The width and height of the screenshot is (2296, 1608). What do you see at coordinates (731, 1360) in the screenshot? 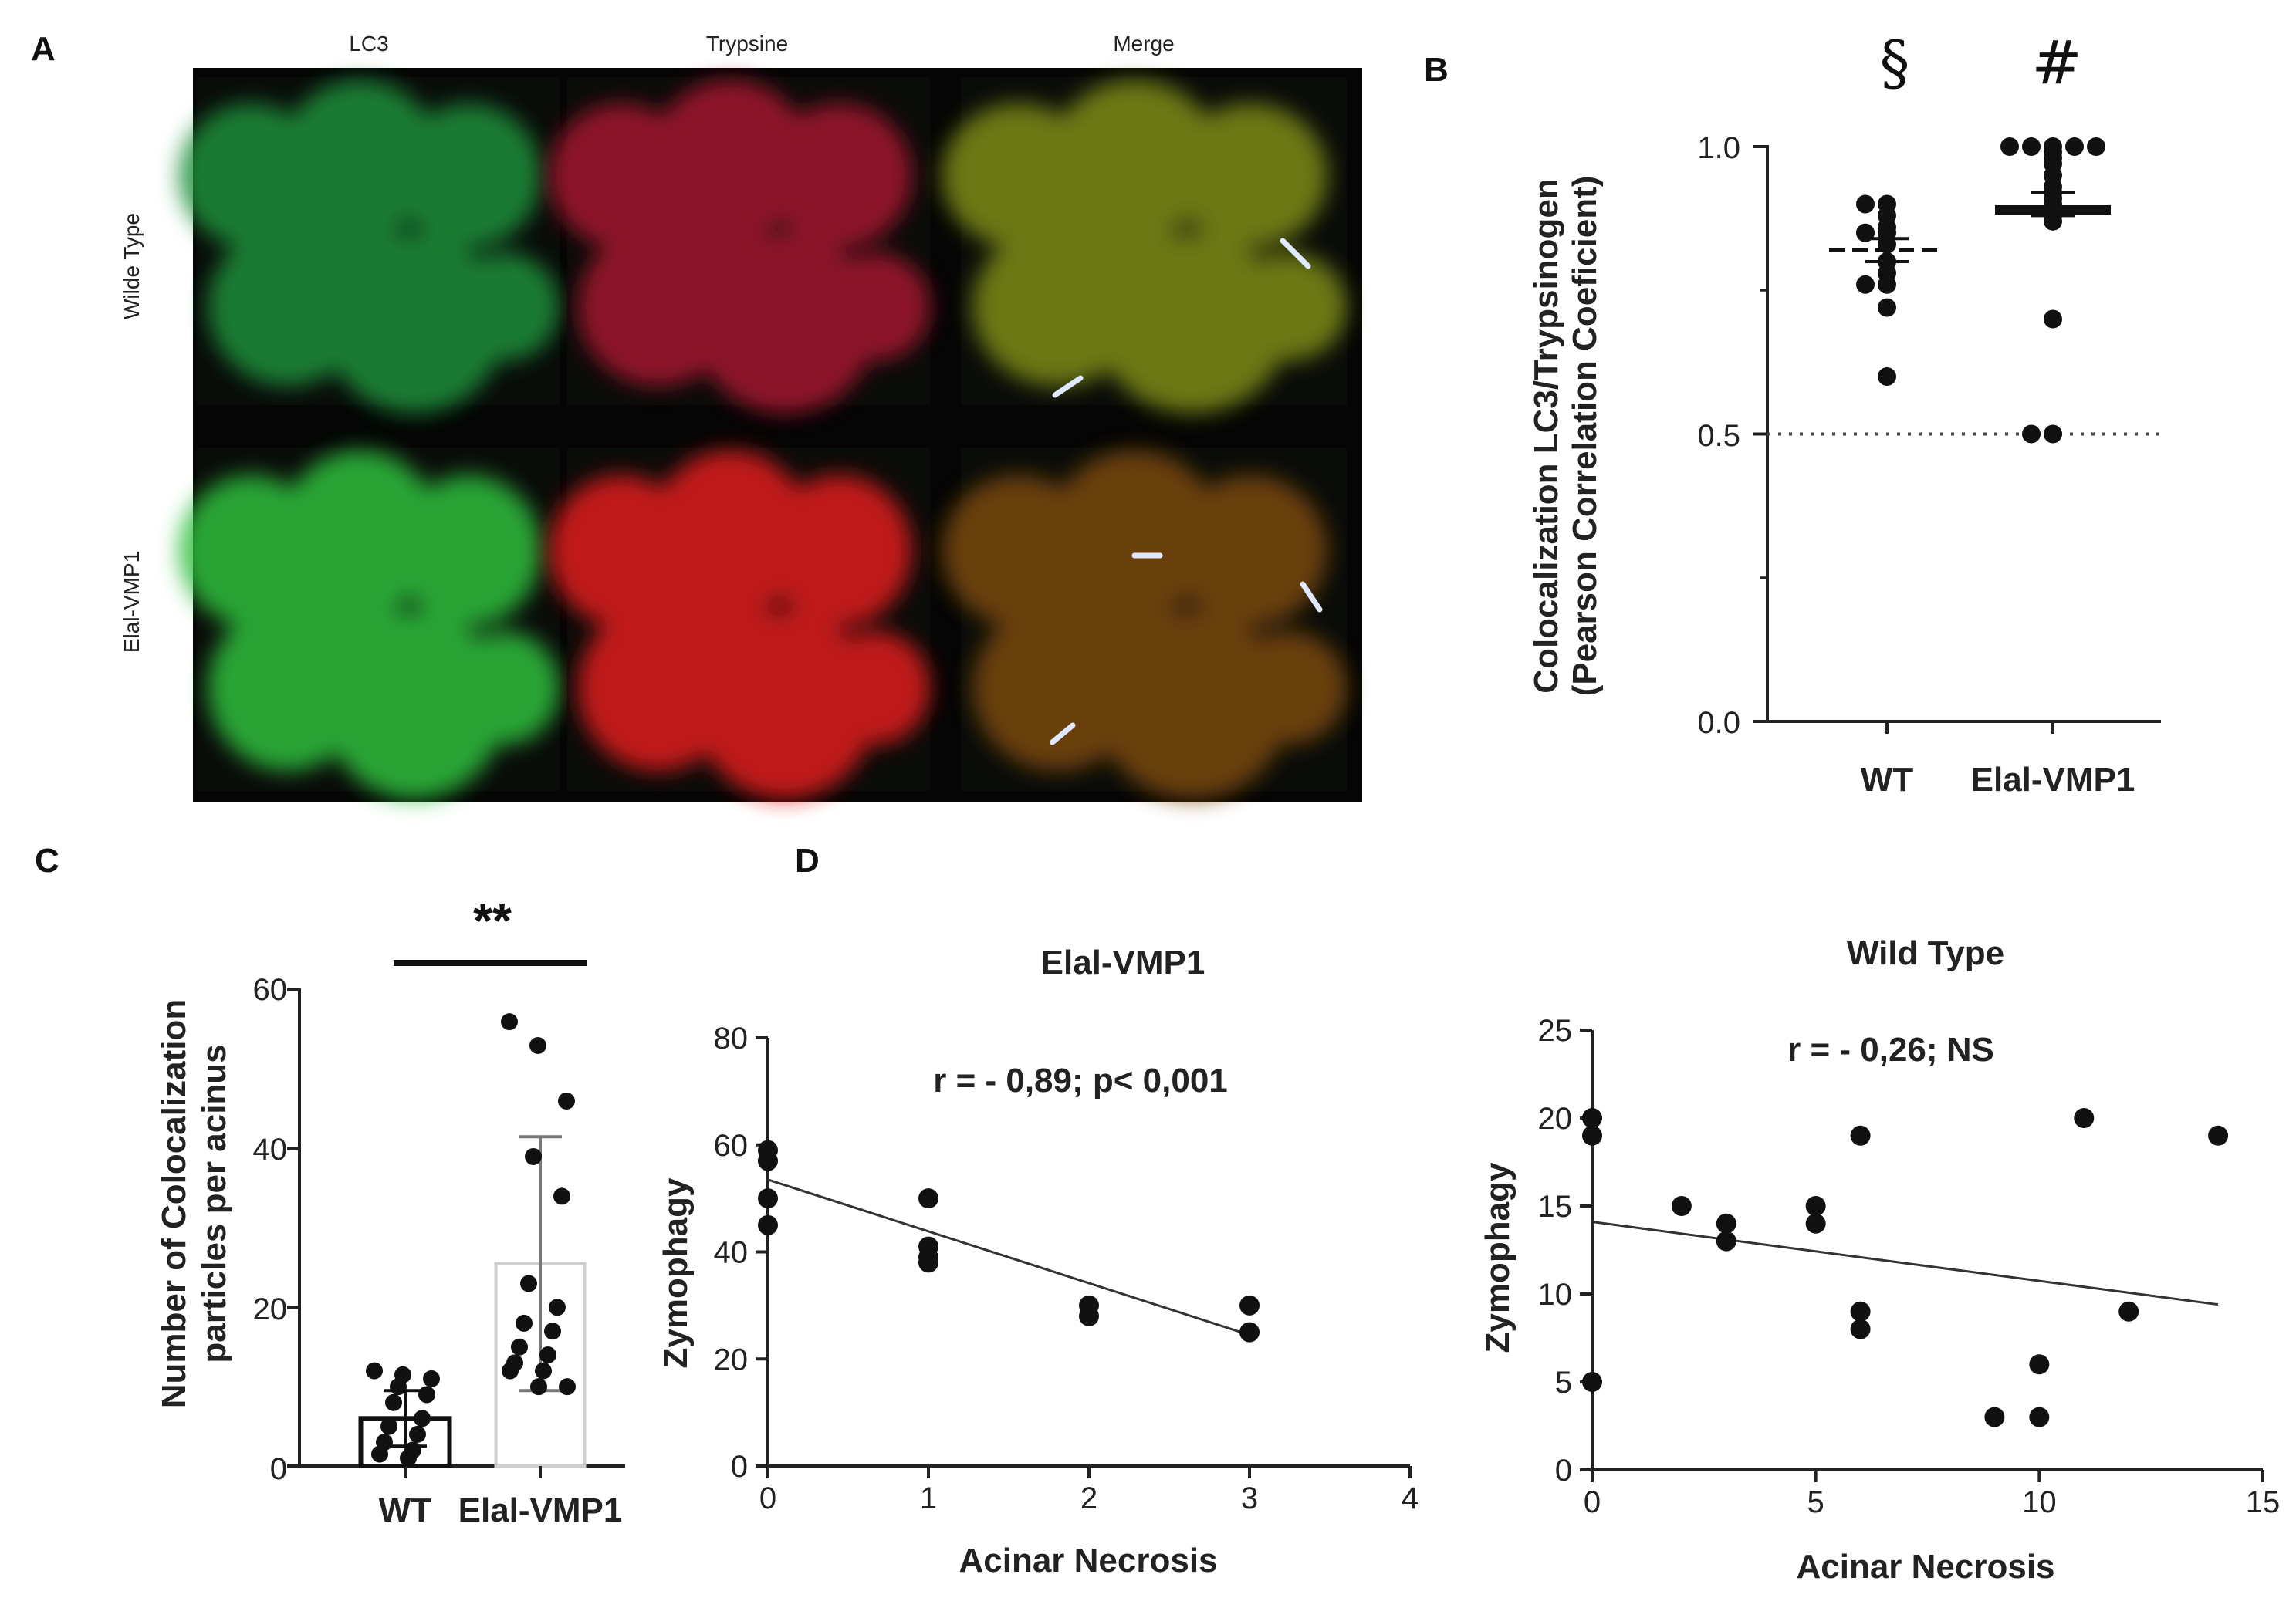
I see `chart-d1-ytick-label: 20` at bounding box center [731, 1360].